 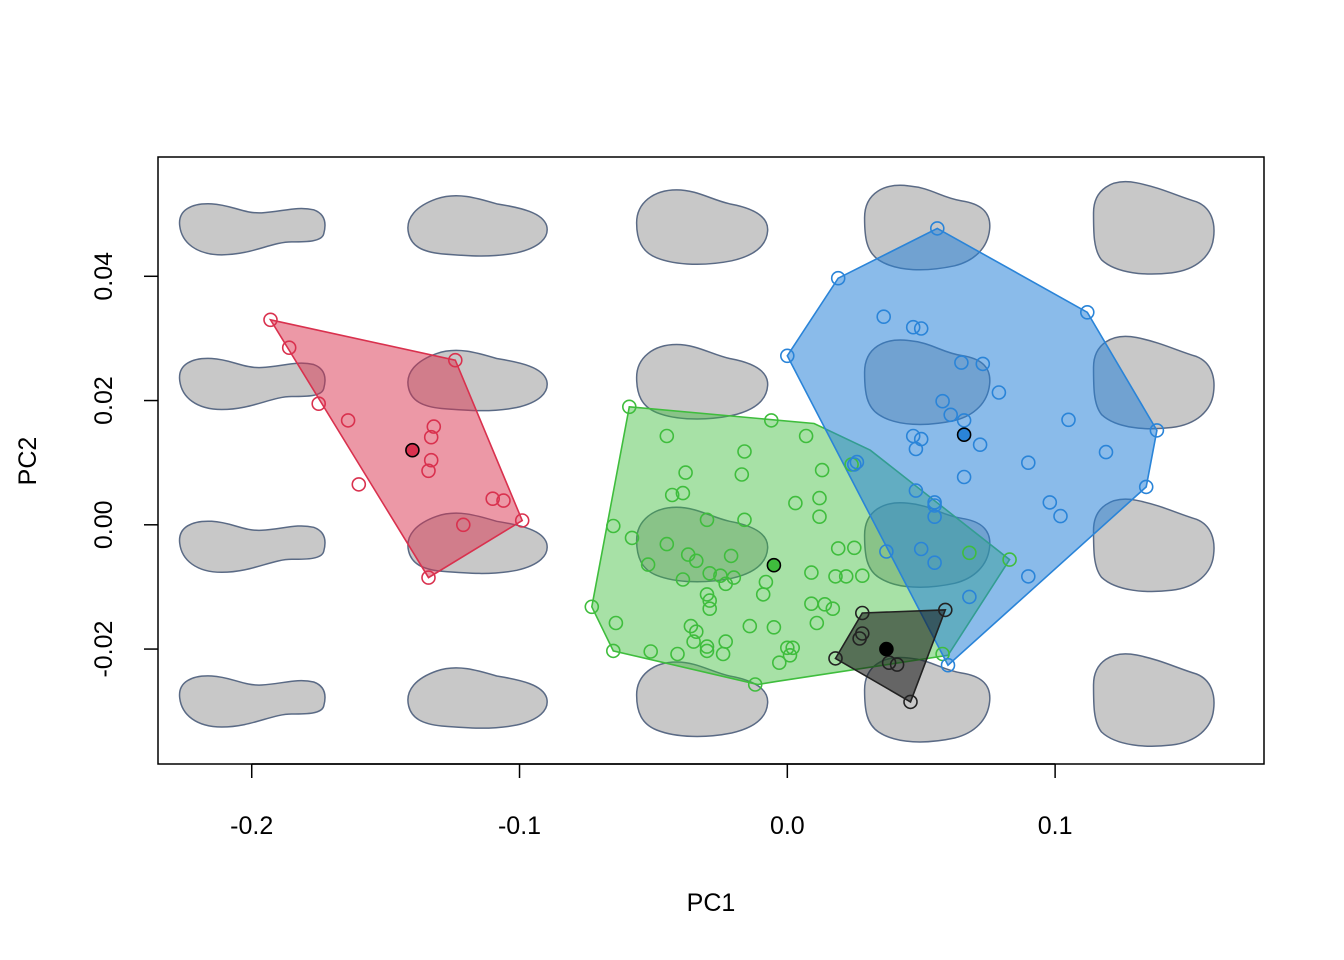 What do you see at coordinates (787, 826) in the screenshot?
I see `x-tick-label: 0.0` at bounding box center [787, 826].